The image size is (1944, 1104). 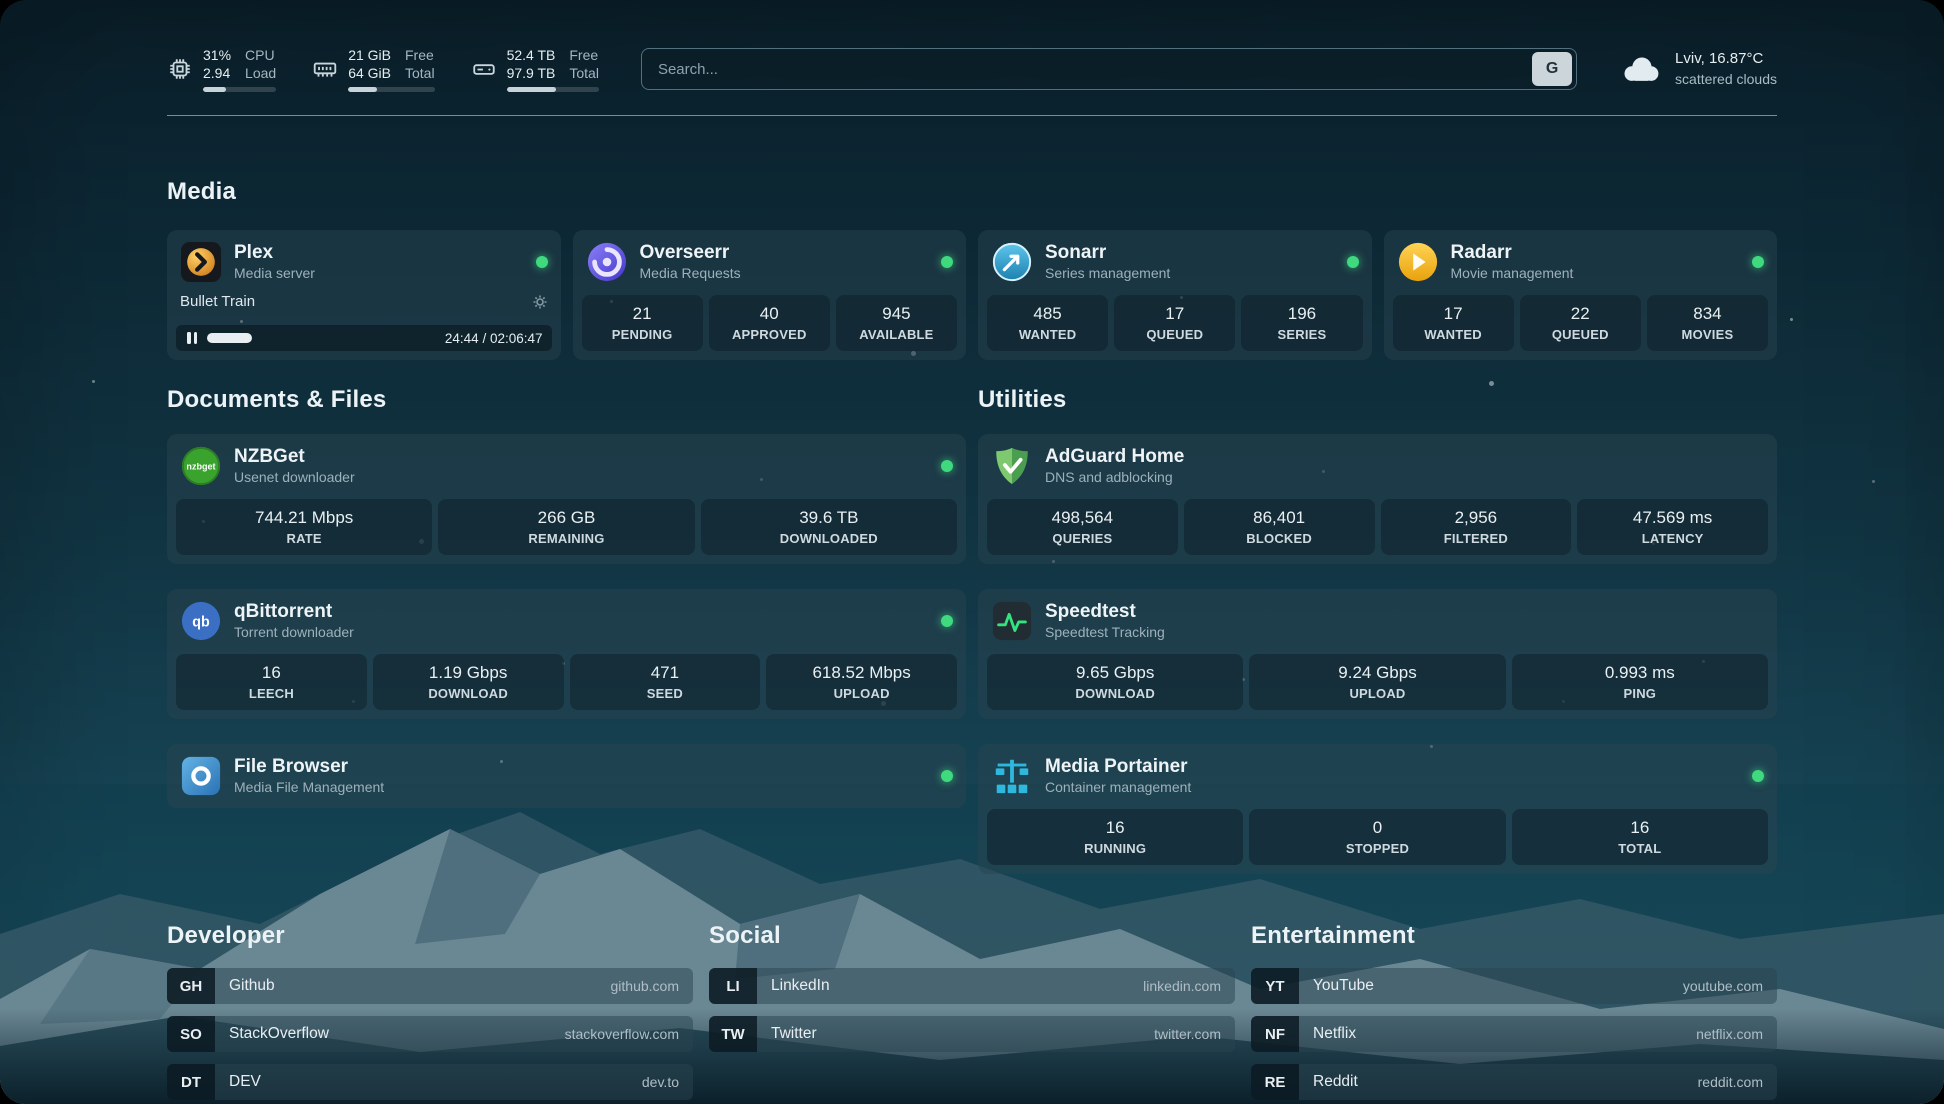 I want to click on adguard-icon, so click(x=1012, y=466).